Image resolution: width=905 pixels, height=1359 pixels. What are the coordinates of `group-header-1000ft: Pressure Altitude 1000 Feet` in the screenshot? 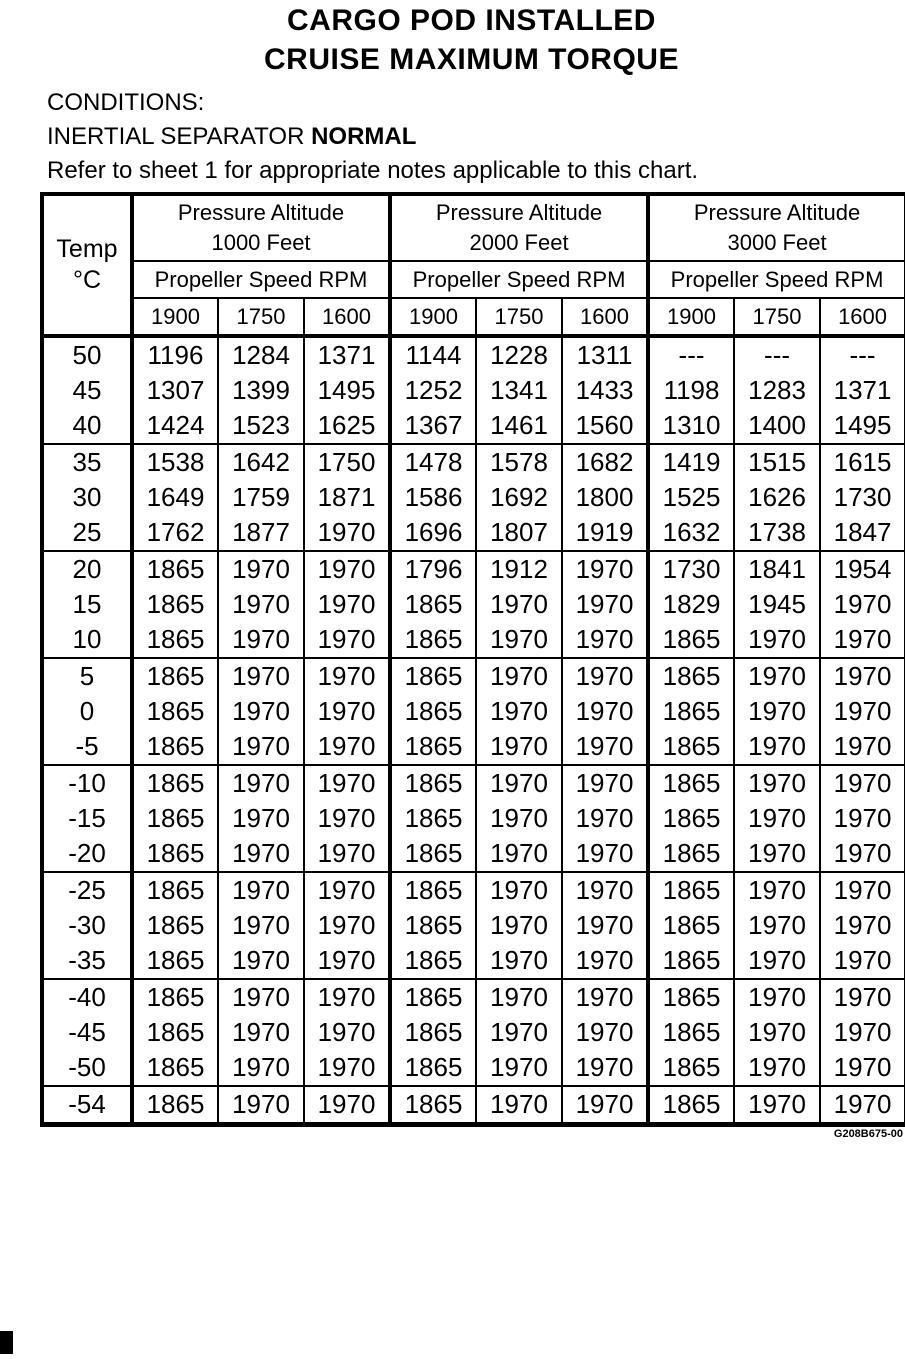 It's located at (260, 228).